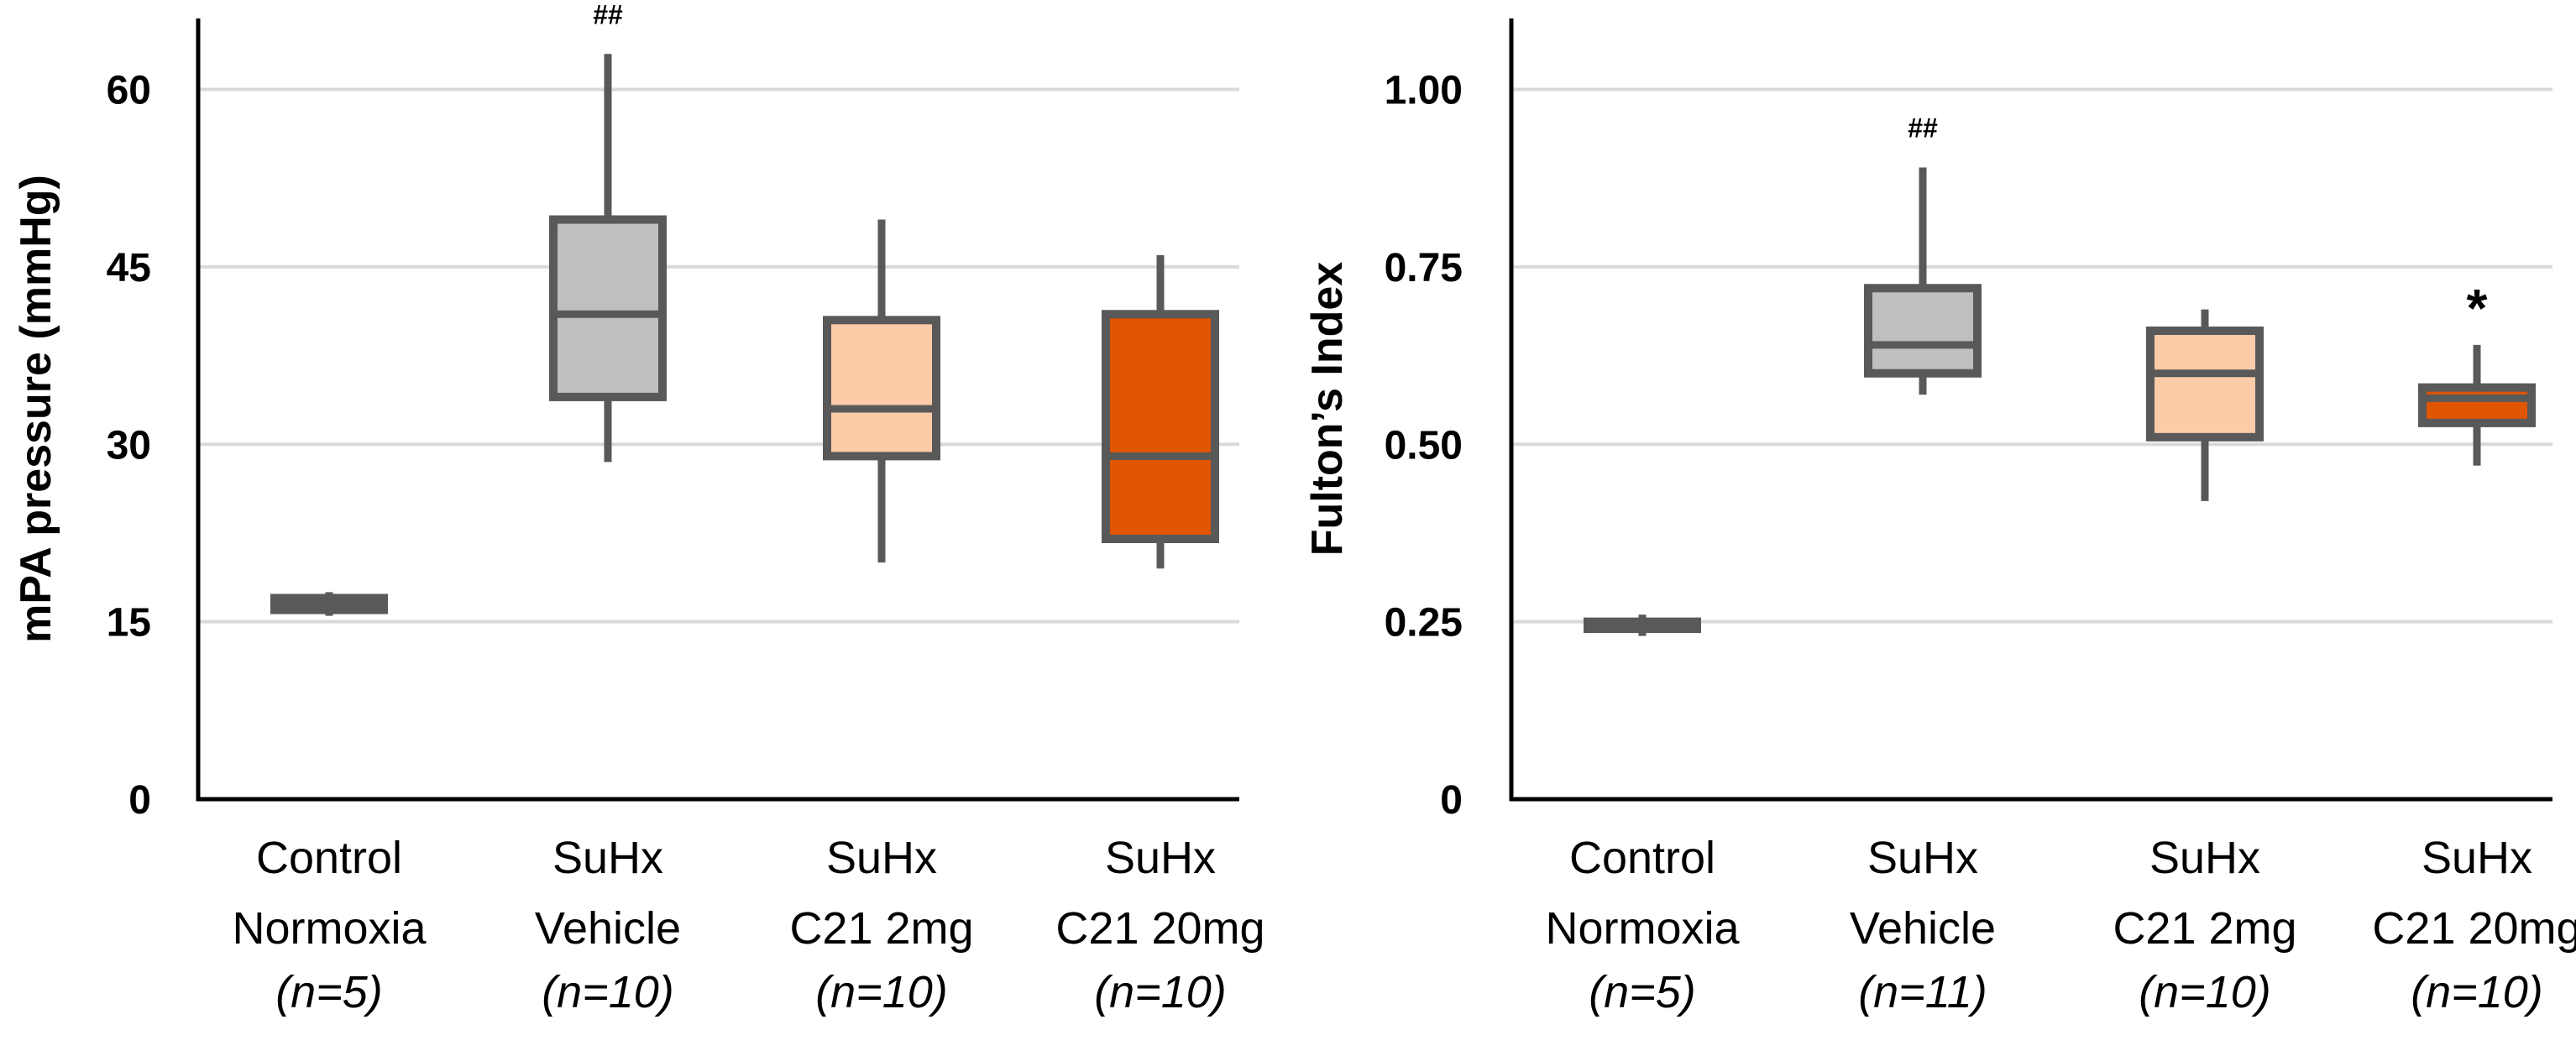 This screenshot has height=1051, width=2576. Describe the element at coordinates (1923, 992) in the screenshot. I see `sample-size-label: (n=11)` at that location.